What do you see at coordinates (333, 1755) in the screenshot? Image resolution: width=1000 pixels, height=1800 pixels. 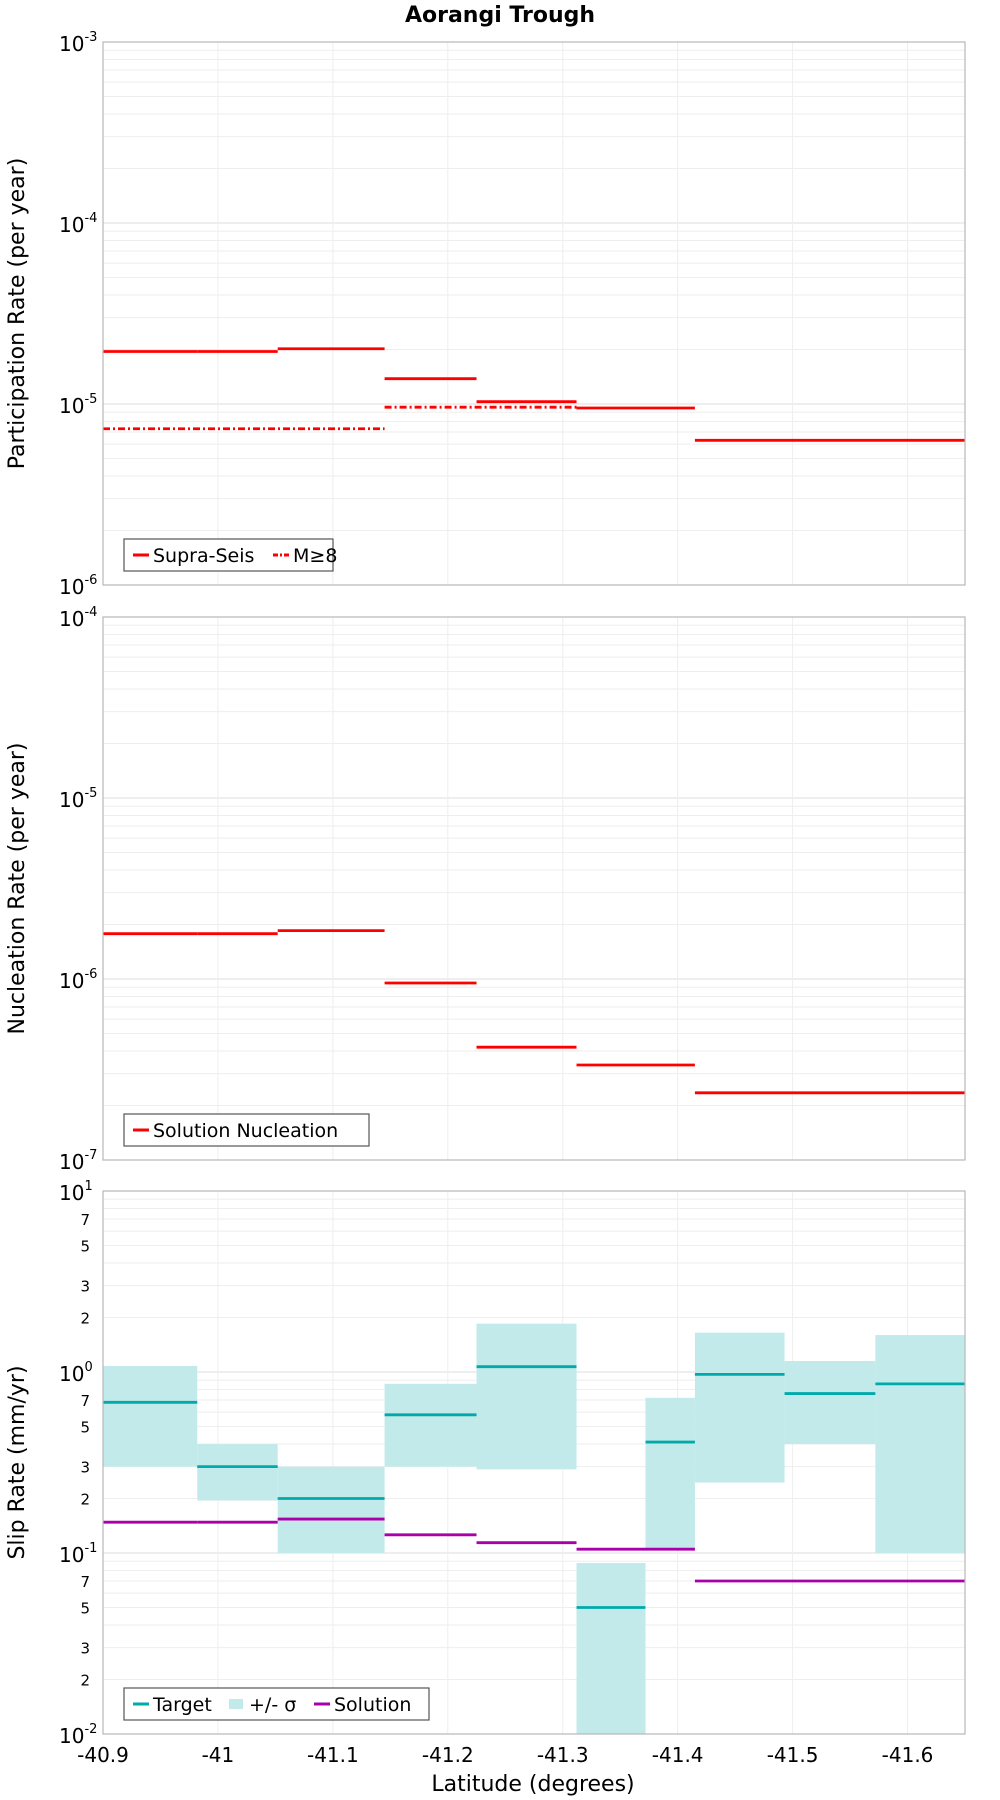 I see `x-tick-label: -41.1` at bounding box center [333, 1755].